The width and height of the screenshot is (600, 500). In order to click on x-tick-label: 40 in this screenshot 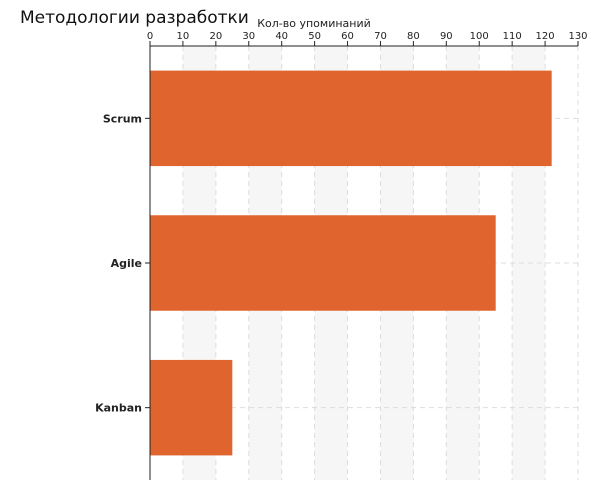, I will do `click(281, 36)`.